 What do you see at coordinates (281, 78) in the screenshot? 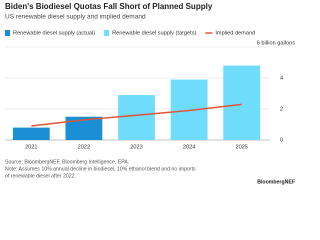
I see `y-tick-label: 4` at bounding box center [281, 78].